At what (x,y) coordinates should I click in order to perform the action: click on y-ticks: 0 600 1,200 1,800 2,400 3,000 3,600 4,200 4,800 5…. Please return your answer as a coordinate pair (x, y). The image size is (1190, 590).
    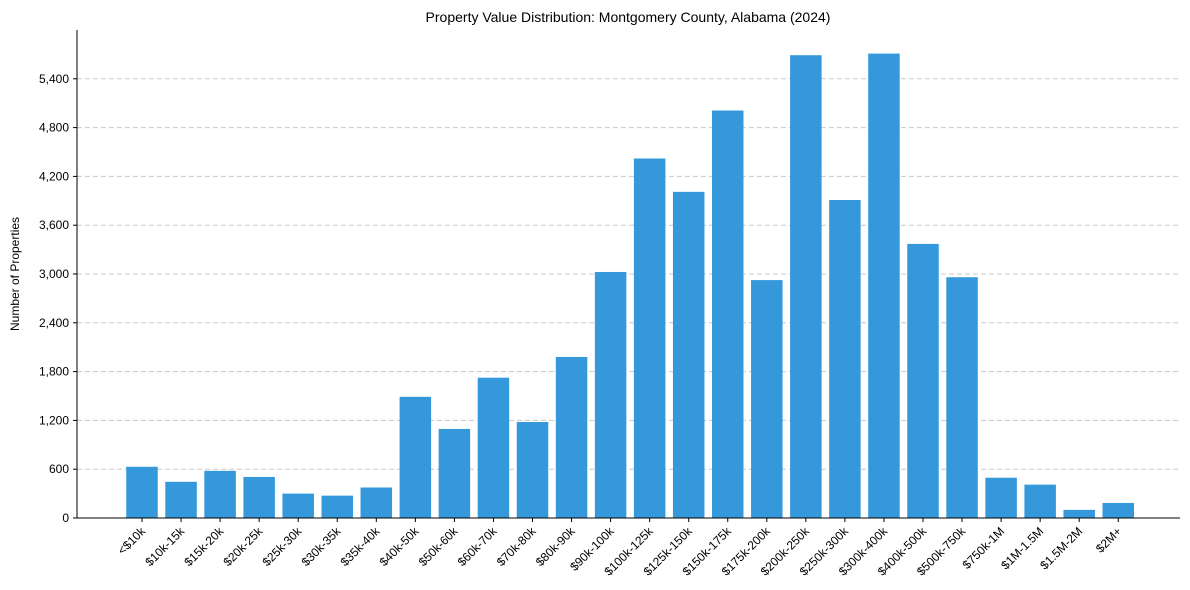
    Looking at the image, I should click on (58, 298).